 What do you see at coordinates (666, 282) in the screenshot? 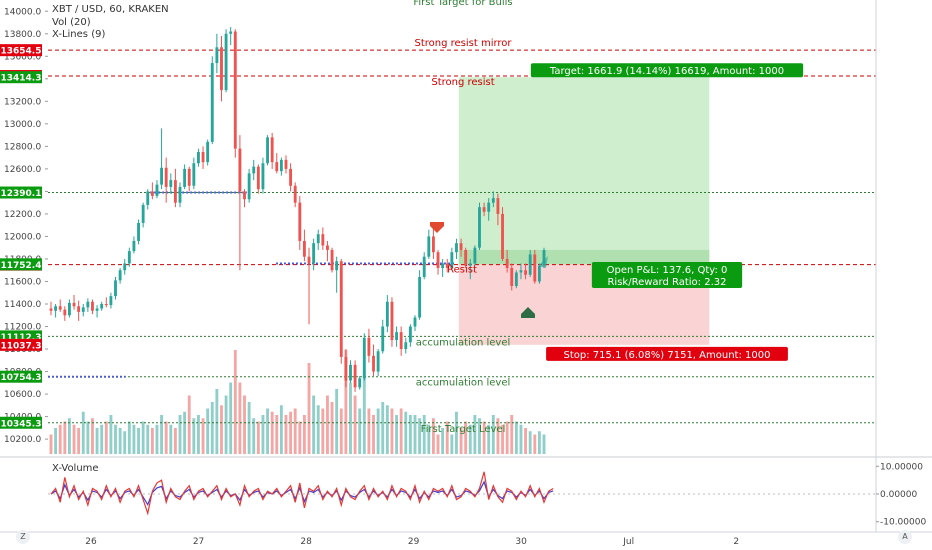
I see `pnl-label-text: Risk/Reward Ratio: 2.32` at bounding box center [666, 282].